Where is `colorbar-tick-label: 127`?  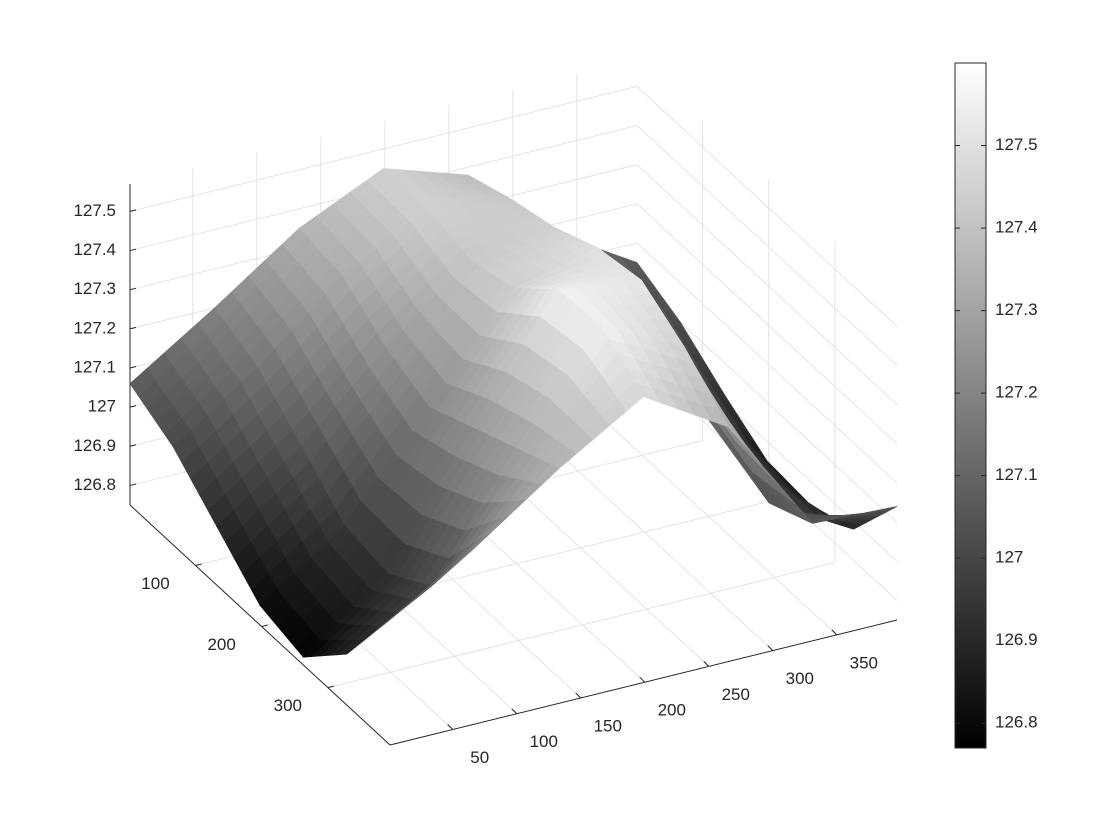
colorbar-tick-label: 127 is located at coordinates (1009, 557).